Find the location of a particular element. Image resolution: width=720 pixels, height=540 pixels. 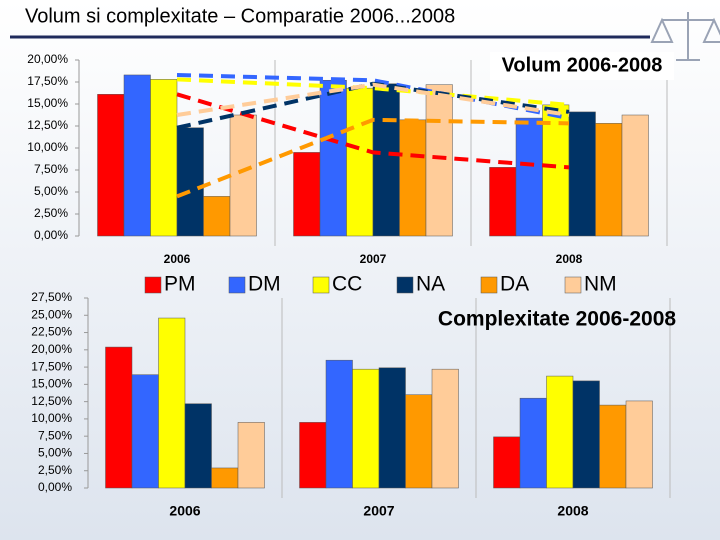

legend-label: PM is located at coordinates (180, 284).